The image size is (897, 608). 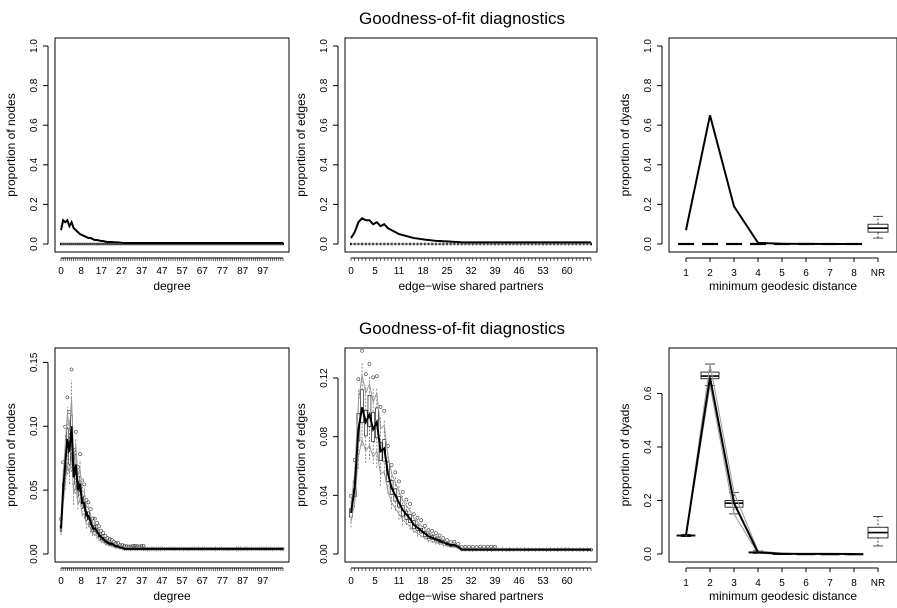 What do you see at coordinates (34, 490) in the screenshot?
I see `y-tick-label: 0.05` at bounding box center [34, 490].